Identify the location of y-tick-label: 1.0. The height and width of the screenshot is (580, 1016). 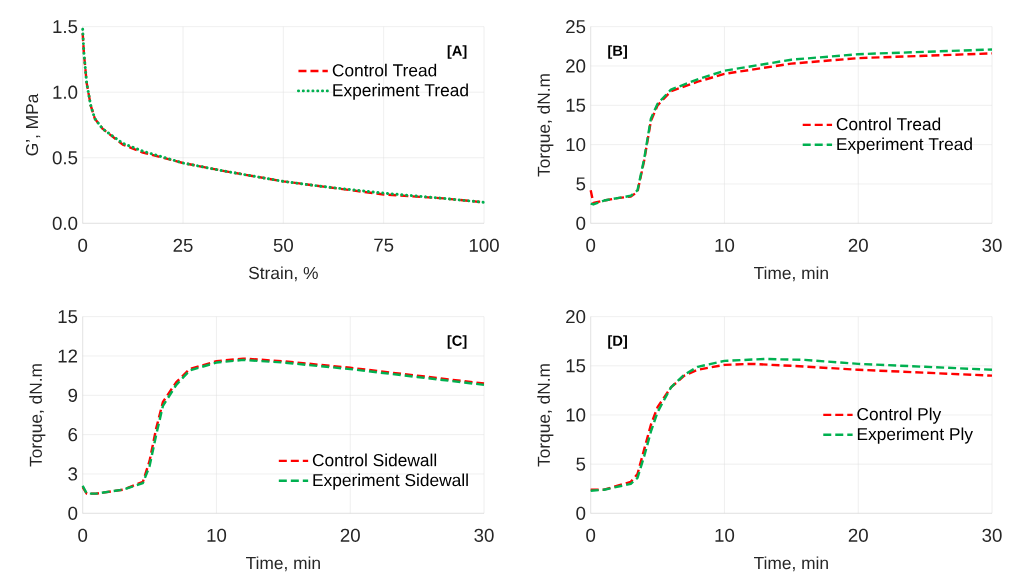
(65, 92).